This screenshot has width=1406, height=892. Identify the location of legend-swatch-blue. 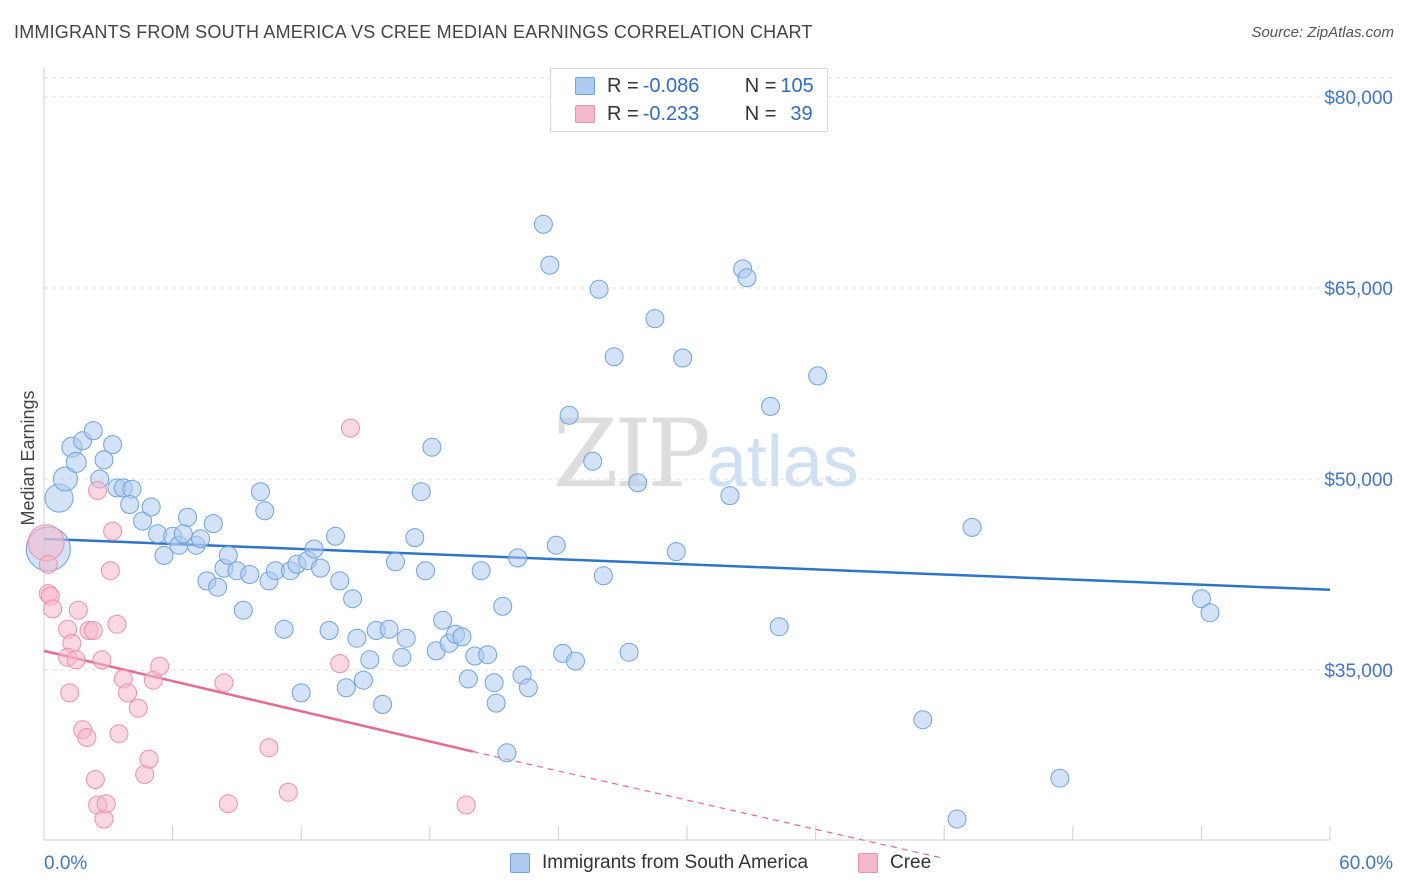
(585, 86).